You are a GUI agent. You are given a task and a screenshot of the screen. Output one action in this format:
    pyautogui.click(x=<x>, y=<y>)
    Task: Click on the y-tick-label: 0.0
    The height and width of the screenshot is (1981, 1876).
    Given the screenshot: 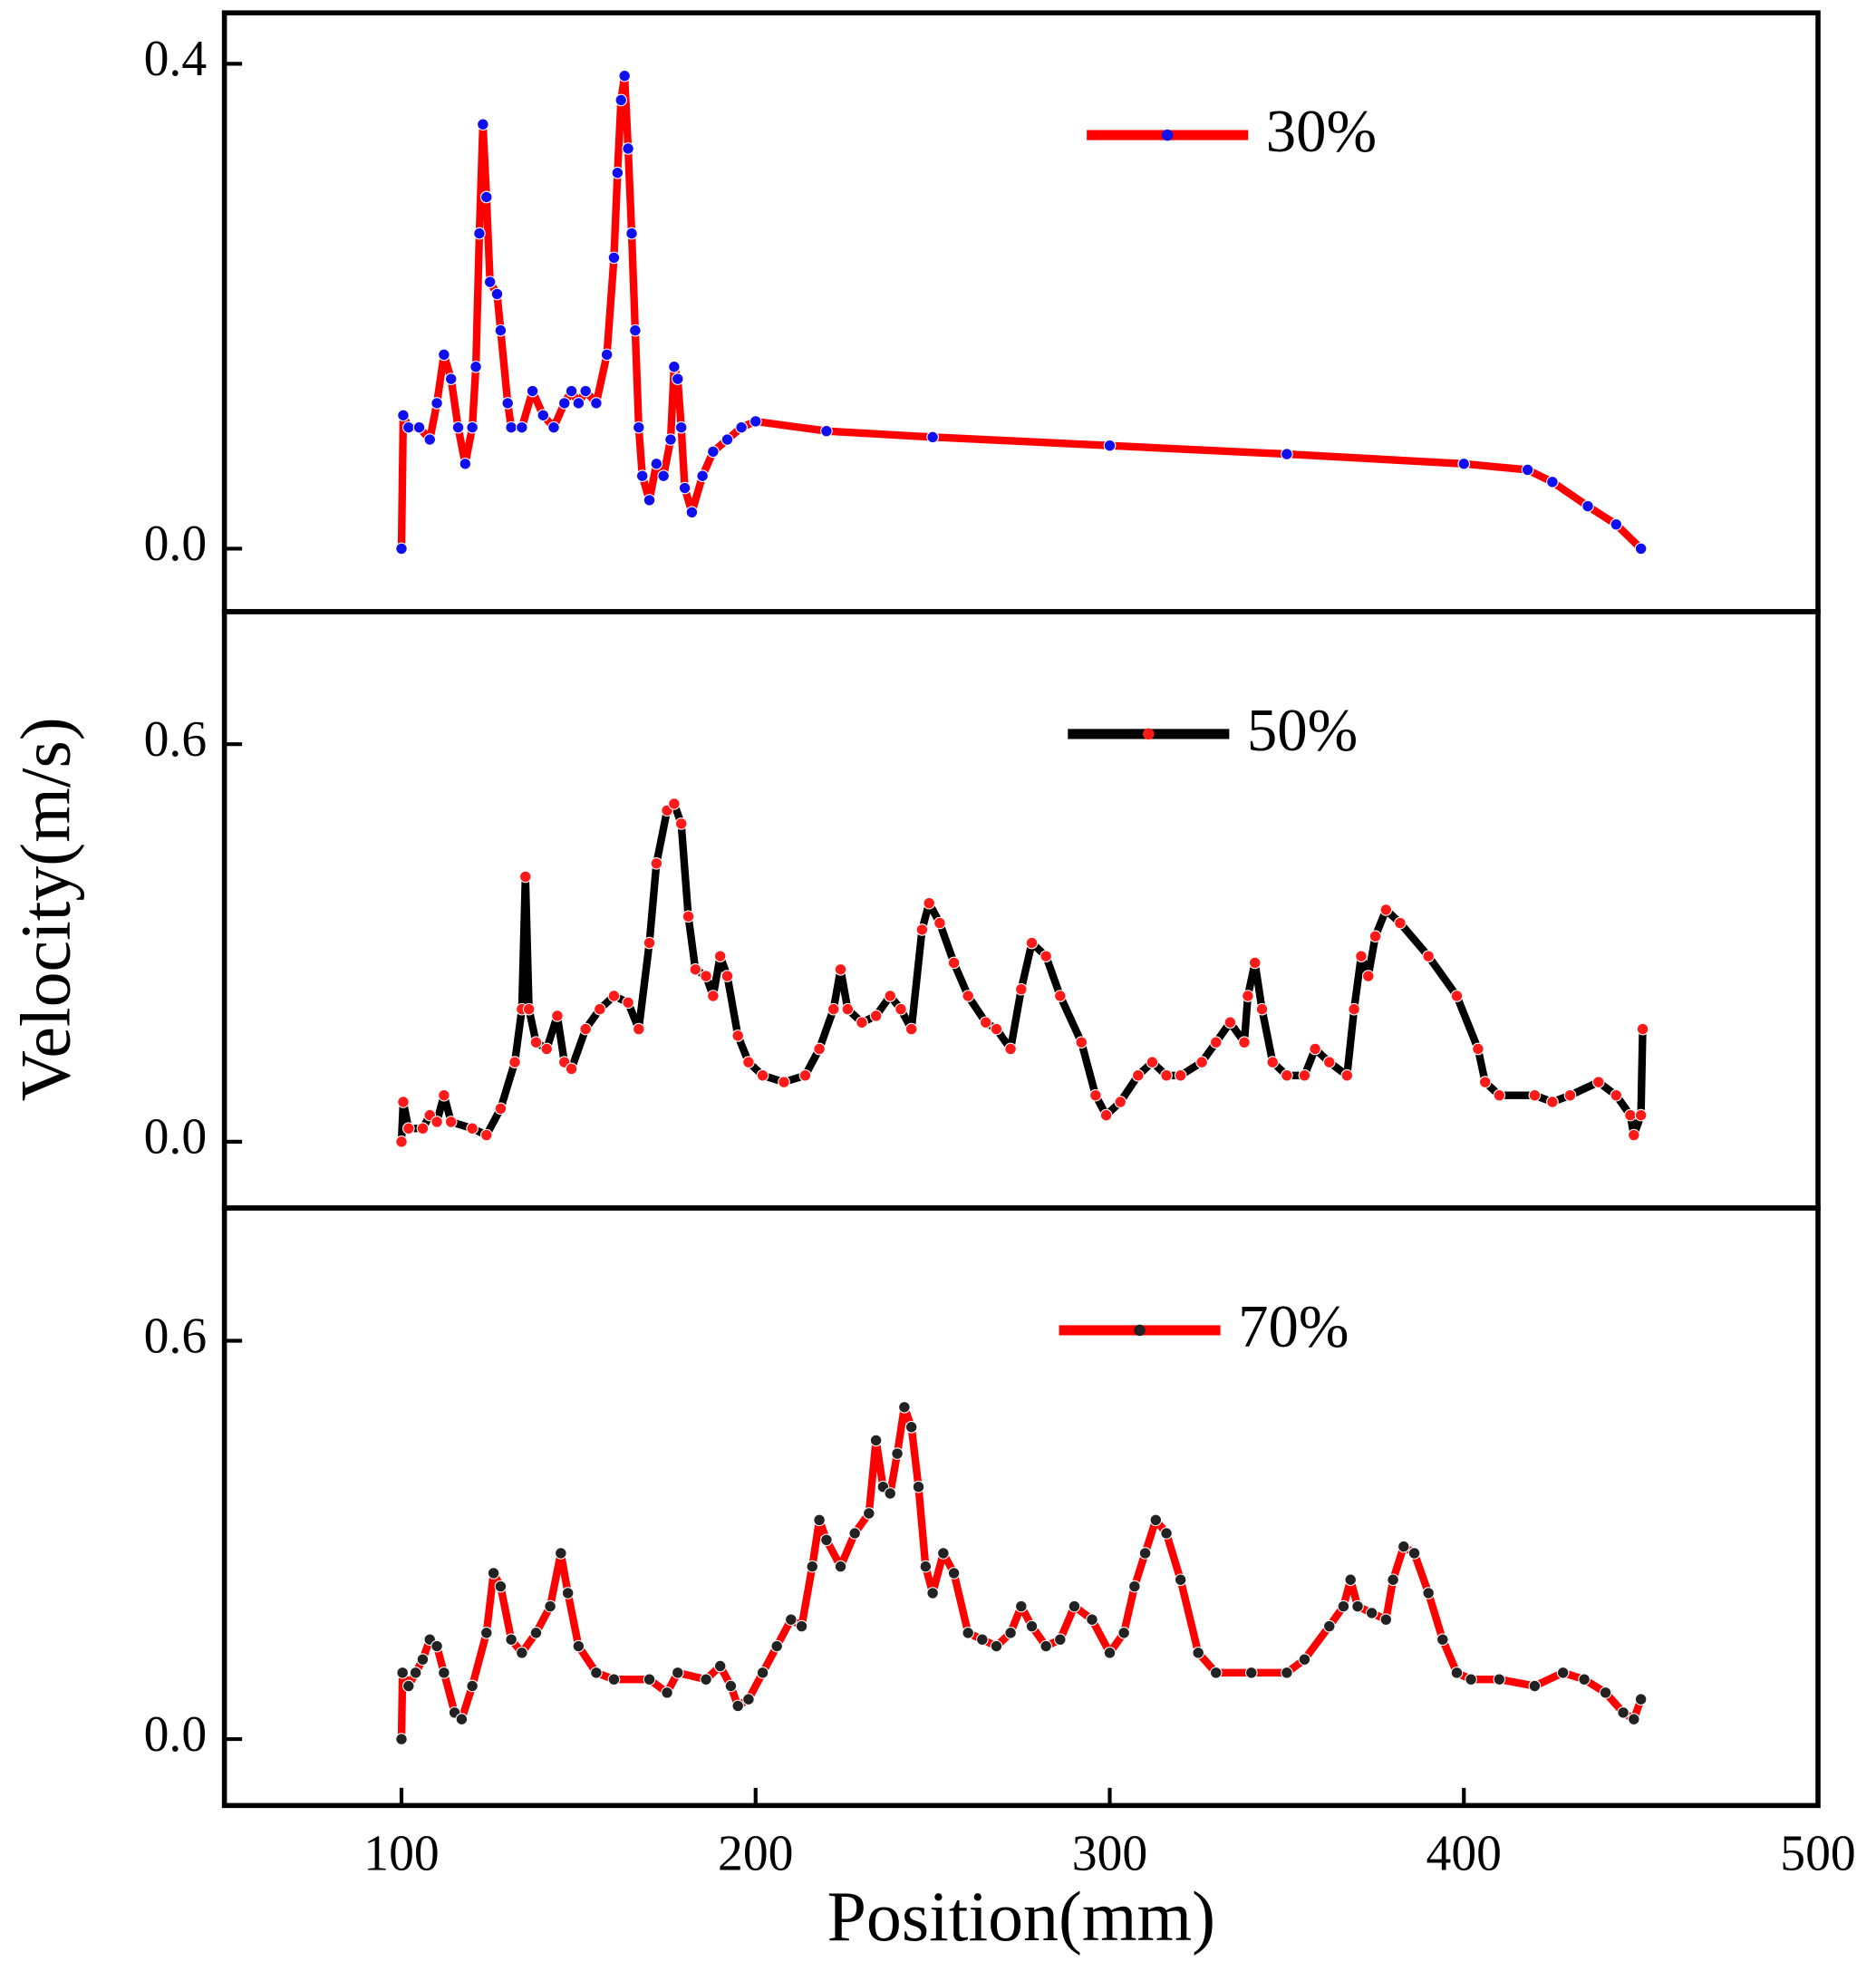 What is the action you would take?
    pyautogui.click(x=176, y=1137)
    